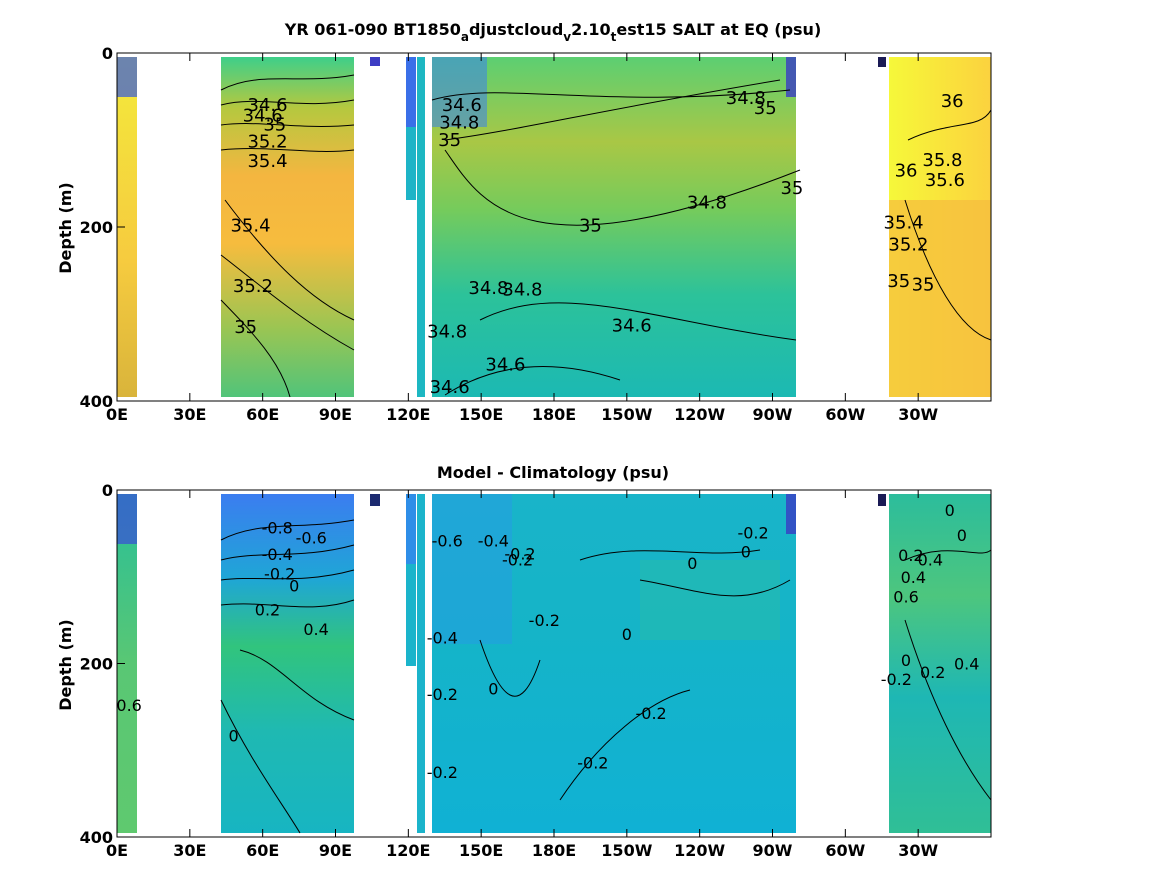 The image size is (1167, 875). I want to click on y-tick-label: 400, so click(96, 837).